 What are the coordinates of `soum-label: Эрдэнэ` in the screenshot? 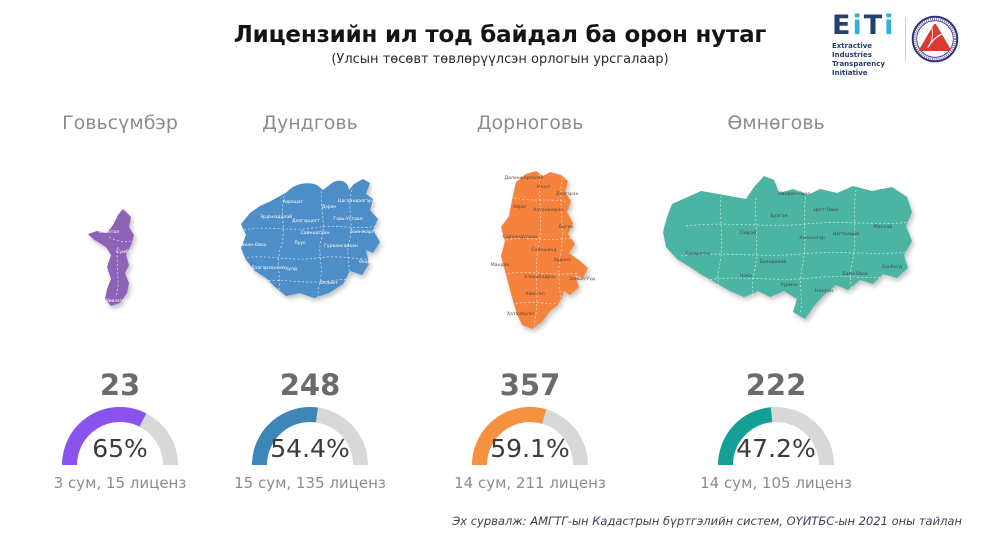 It's located at (562, 260).